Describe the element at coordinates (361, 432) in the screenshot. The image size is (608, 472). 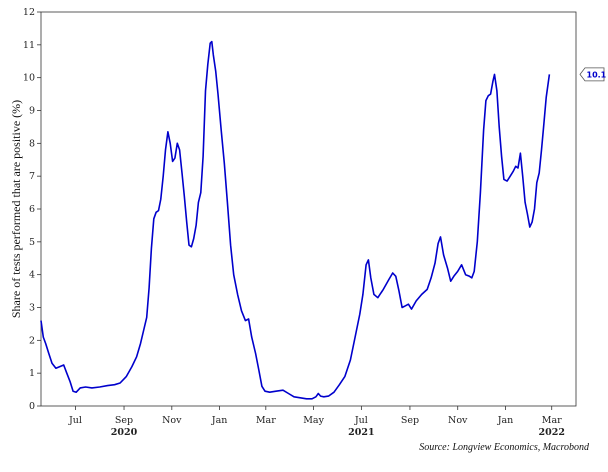
I see `year-label: 2021` at that location.